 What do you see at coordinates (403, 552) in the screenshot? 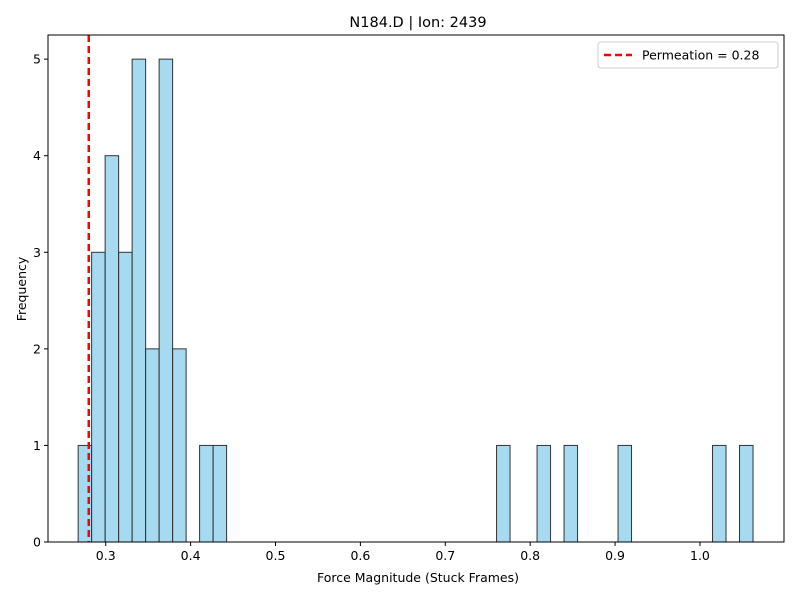
I see `x-axis: 0.3 0.4 0.5 0.6 0.7 0.8 0.9 1.0` at bounding box center [403, 552].